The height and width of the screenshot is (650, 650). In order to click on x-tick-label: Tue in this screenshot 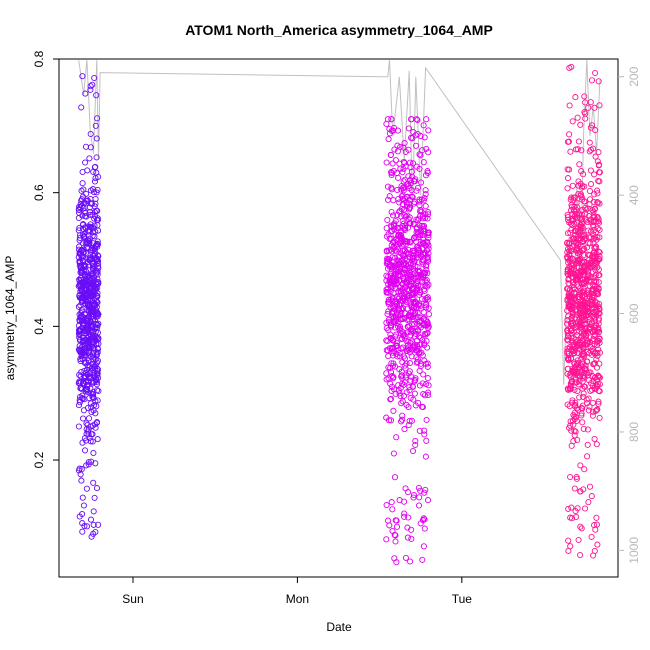, I will do `click(462, 599)`.